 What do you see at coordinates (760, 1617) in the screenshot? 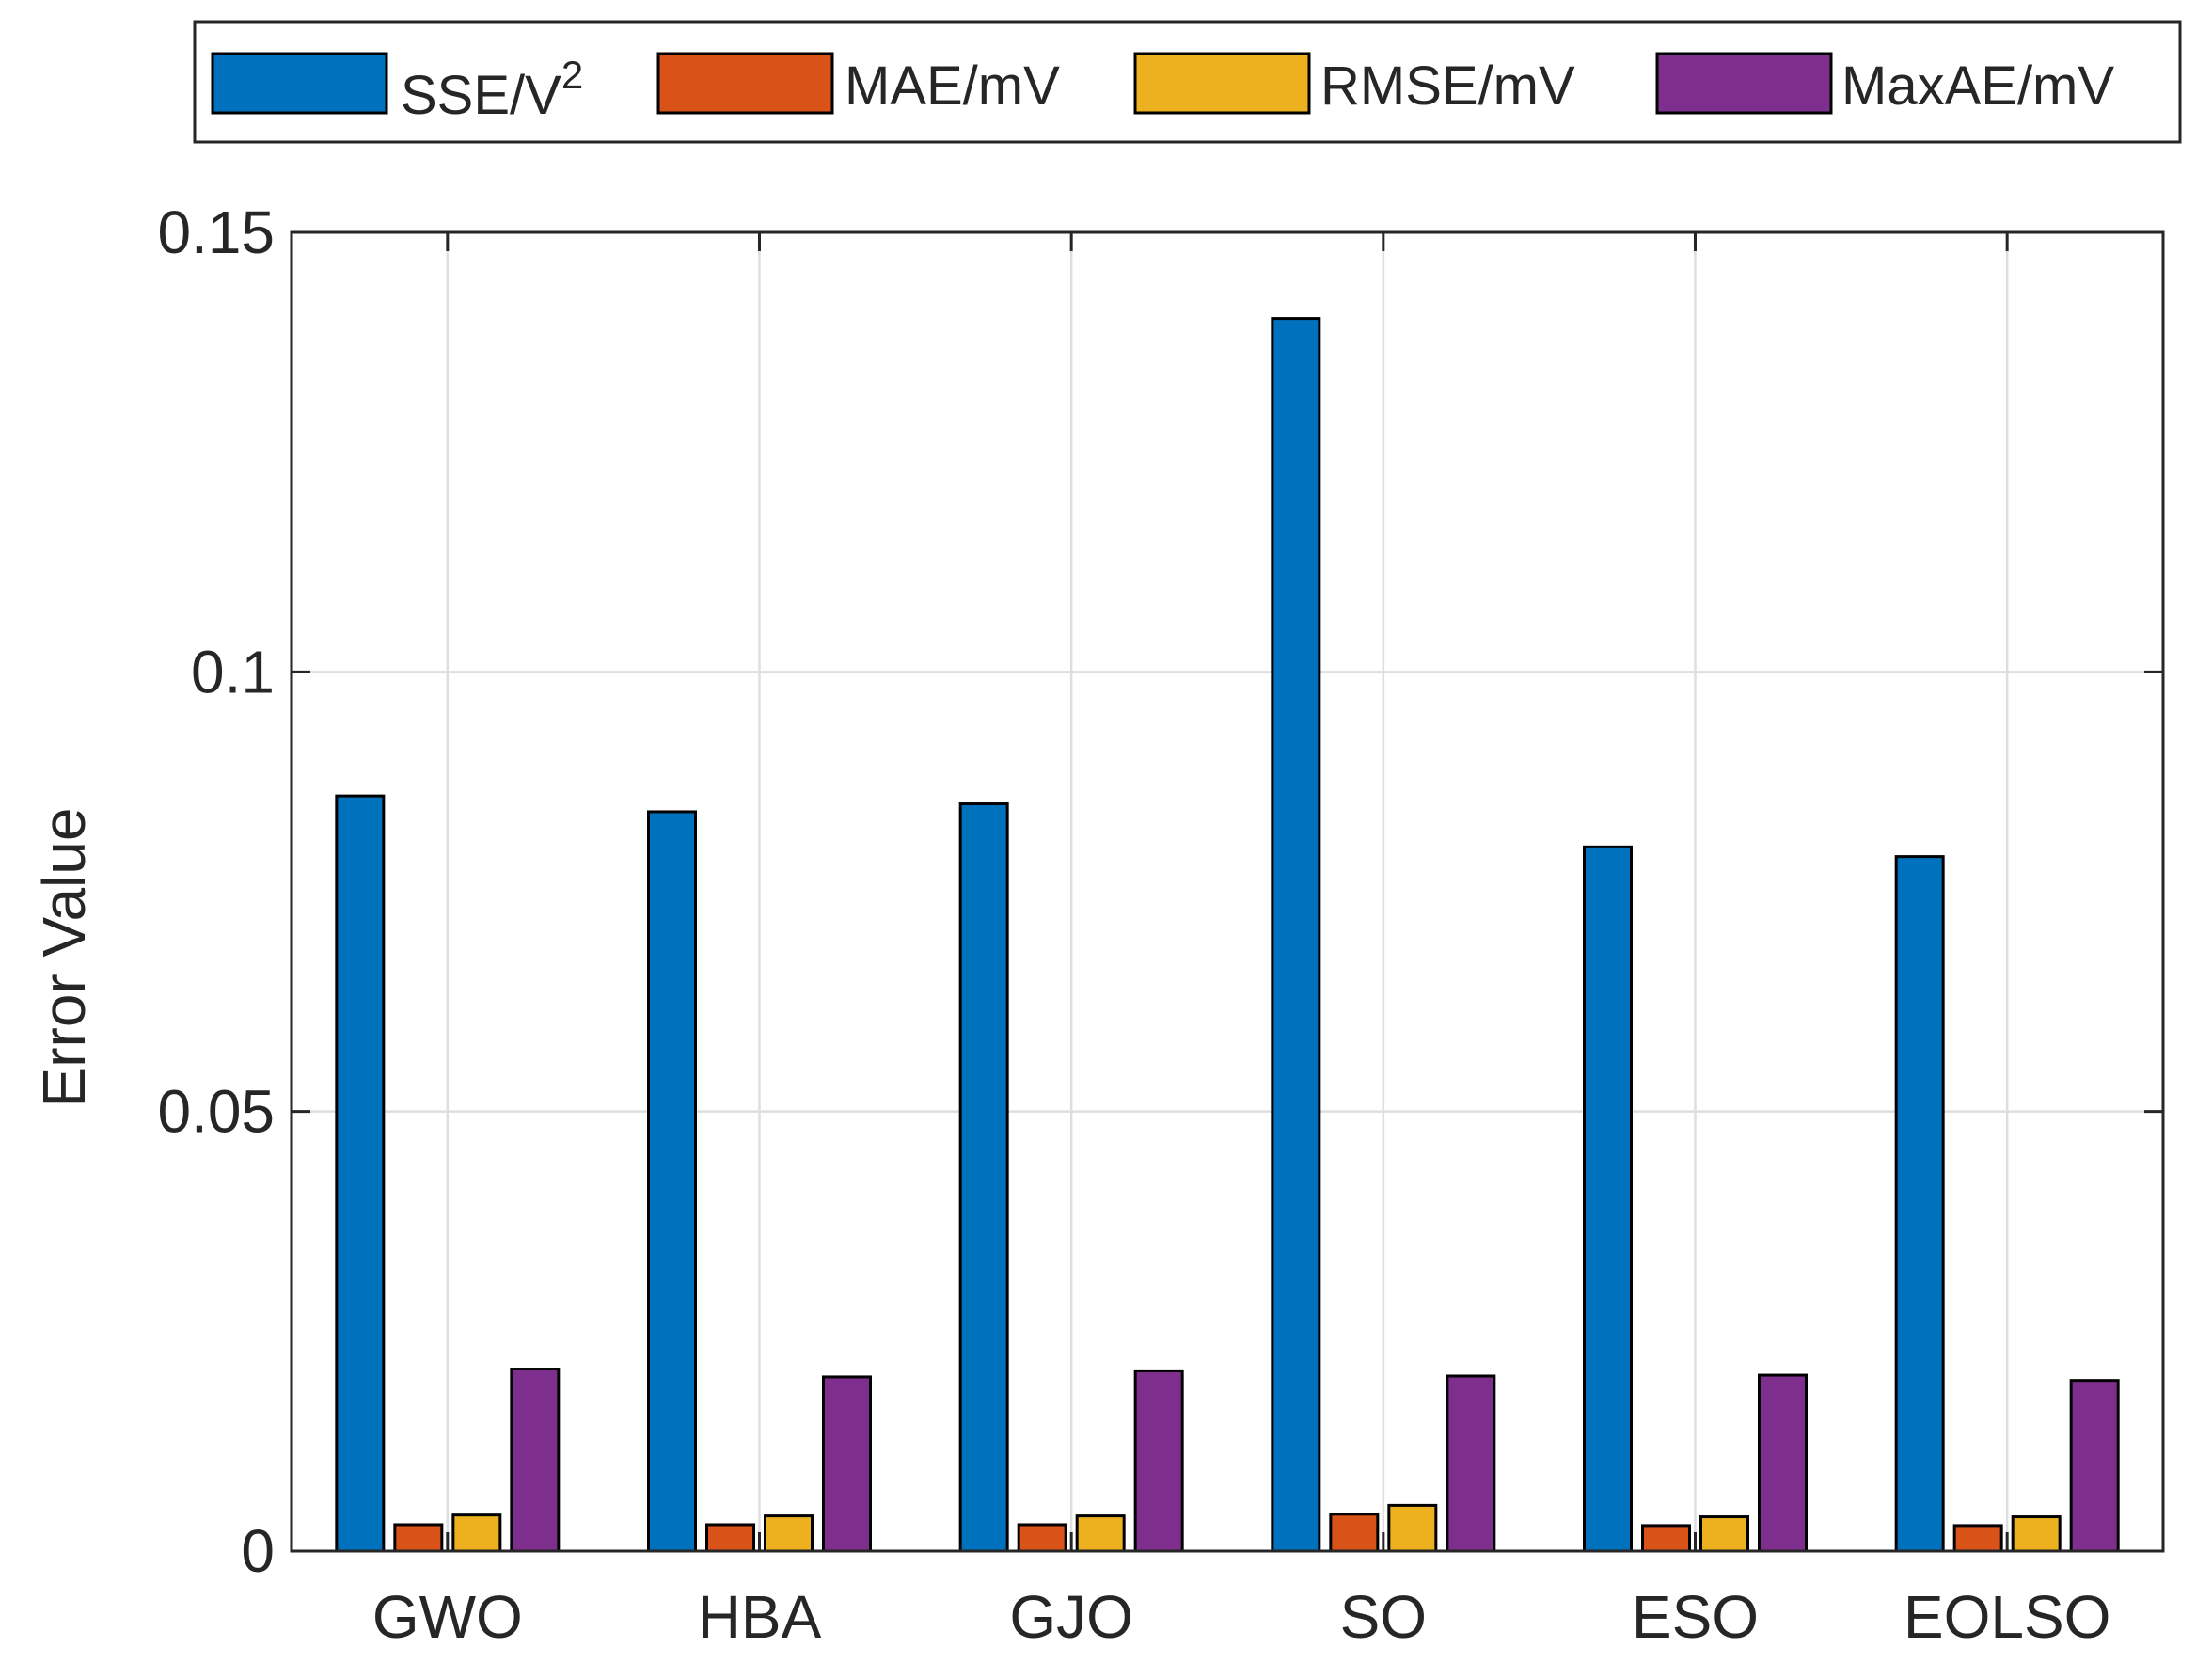
I see `x-tick-label-hba: HBA` at bounding box center [760, 1617].